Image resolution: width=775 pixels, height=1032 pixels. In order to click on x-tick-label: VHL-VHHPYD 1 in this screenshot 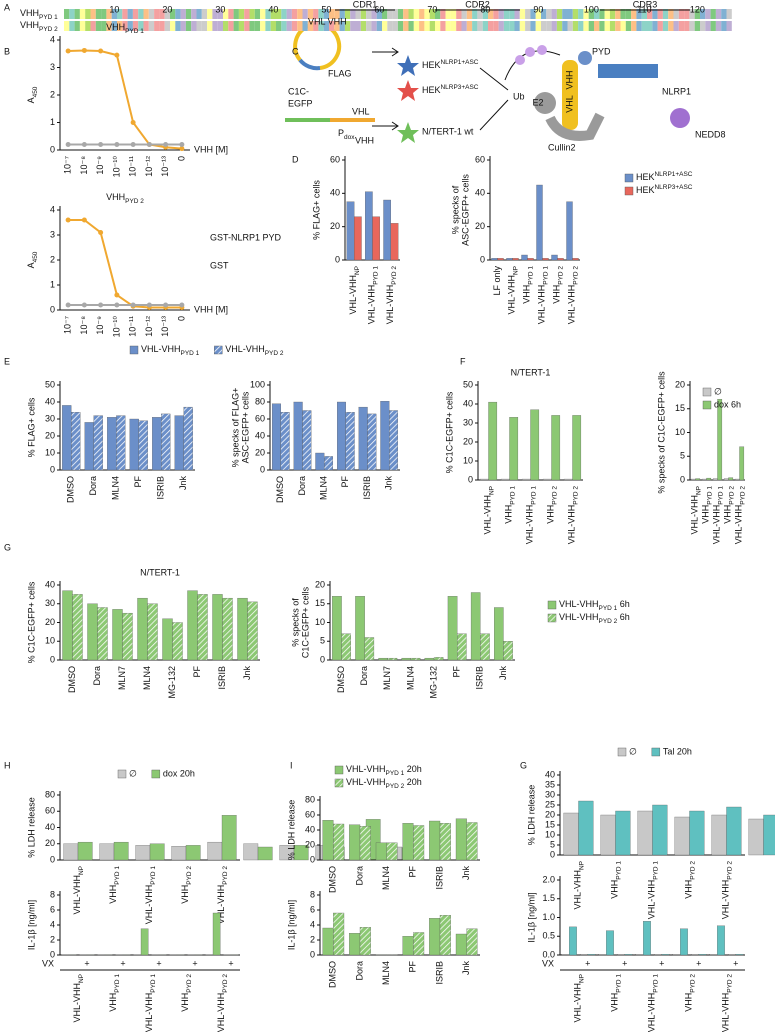, I will do `click(543, 295)`.